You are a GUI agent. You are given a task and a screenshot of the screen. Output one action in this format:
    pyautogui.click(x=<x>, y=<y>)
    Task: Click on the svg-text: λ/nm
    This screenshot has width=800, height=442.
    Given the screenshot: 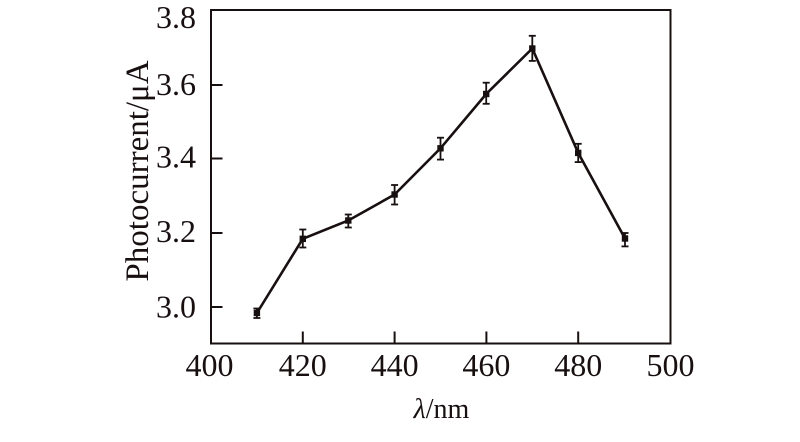 What is the action you would take?
    pyautogui.click(x=441, y=409)
    